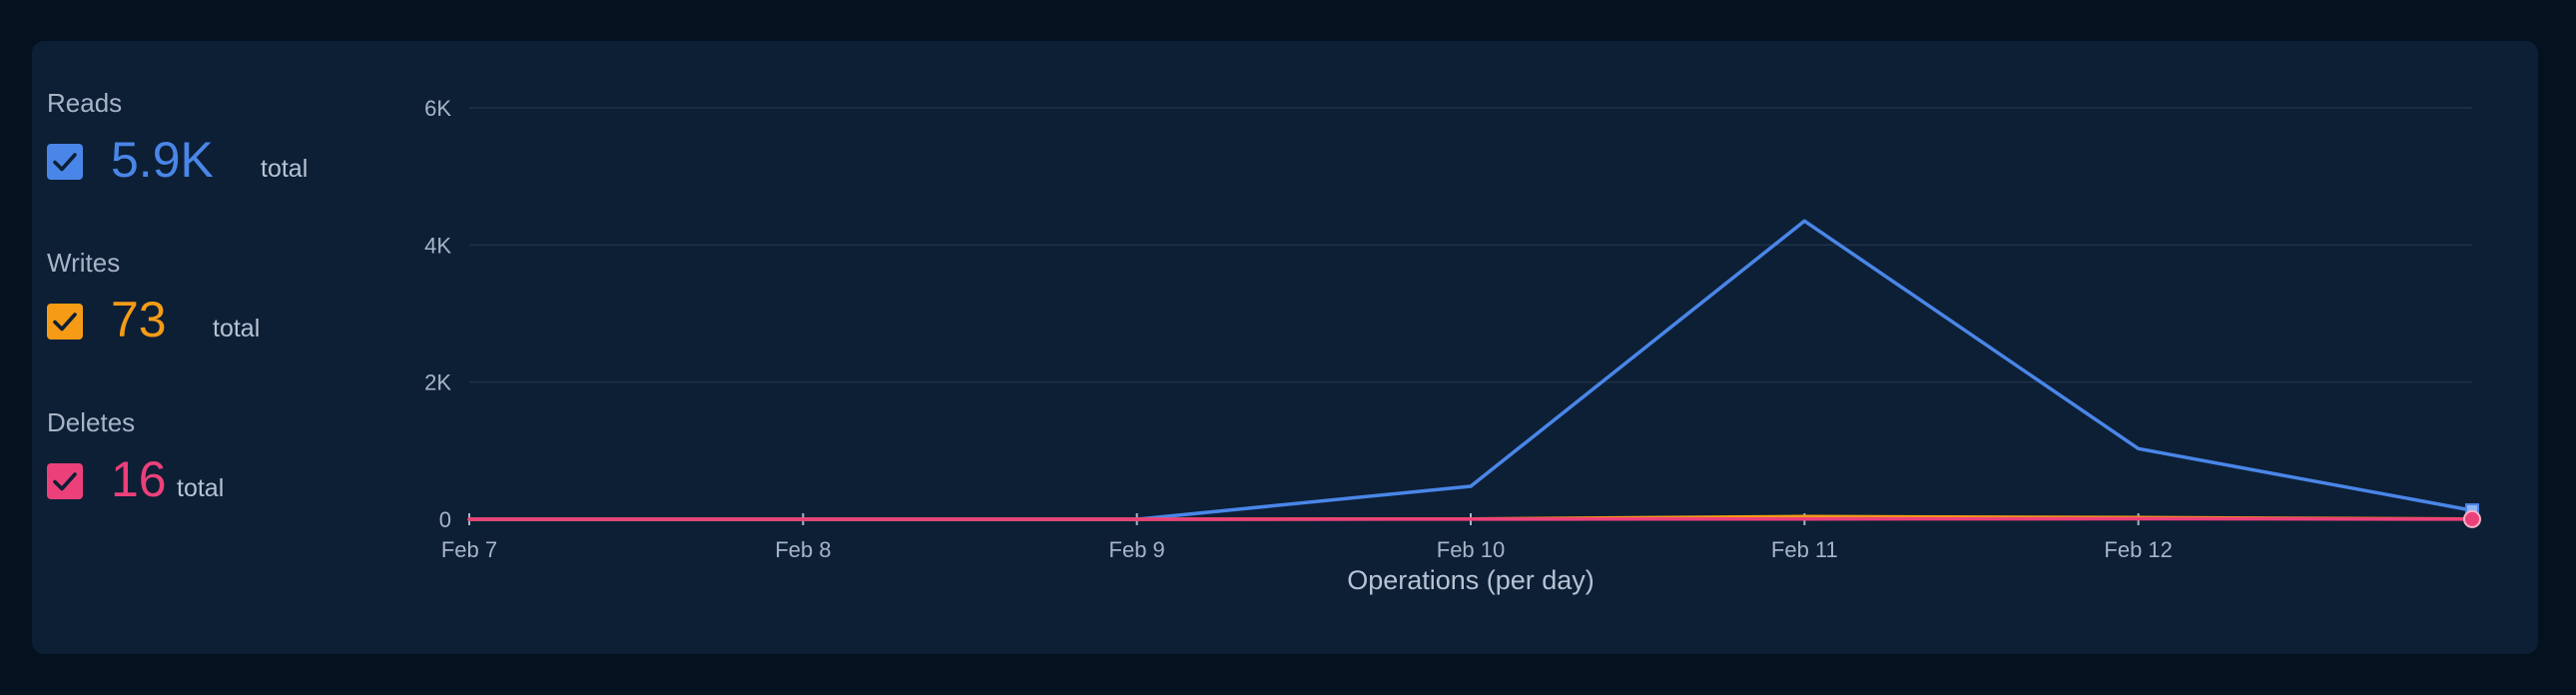 The height and width of the screenshot is (695, 2576). Describe the element at coordinates (201, 488) in the screenshot. I see `deletes-total-unit: total` at that location.